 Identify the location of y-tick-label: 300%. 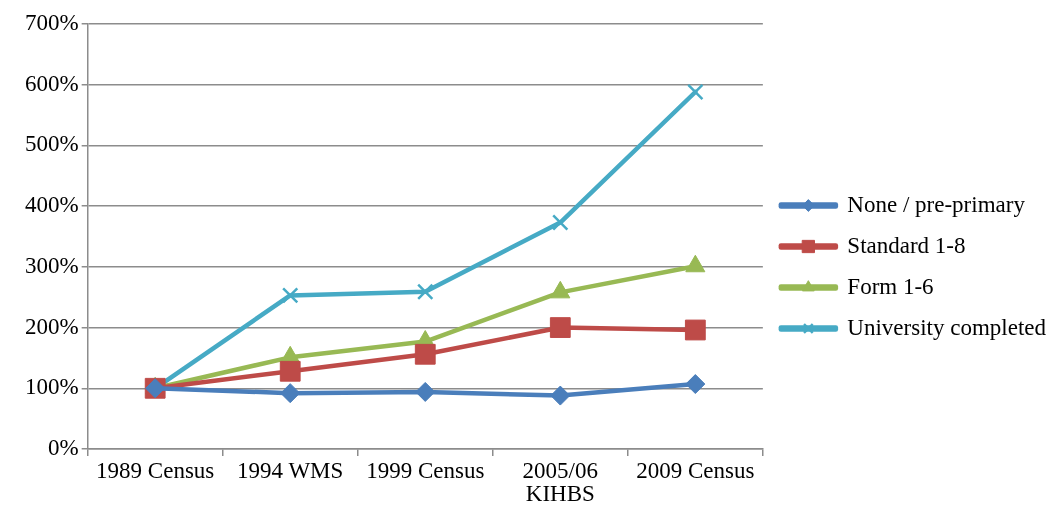
(51, 265).